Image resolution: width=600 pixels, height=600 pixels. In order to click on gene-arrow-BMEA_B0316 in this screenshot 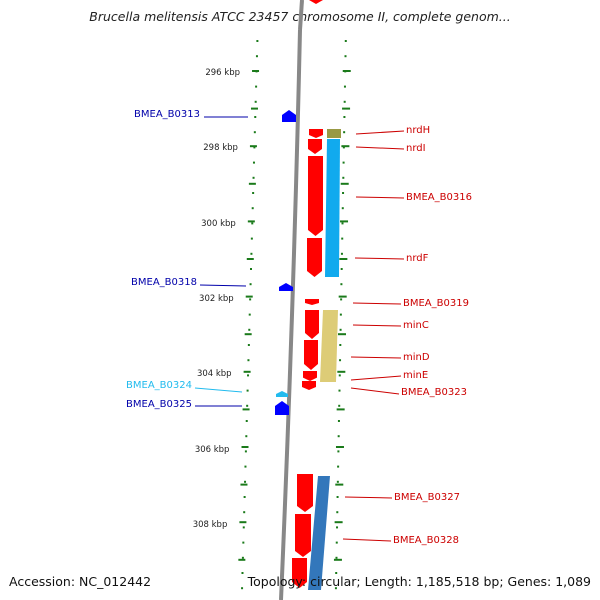, I will do `click(315, 196)`.